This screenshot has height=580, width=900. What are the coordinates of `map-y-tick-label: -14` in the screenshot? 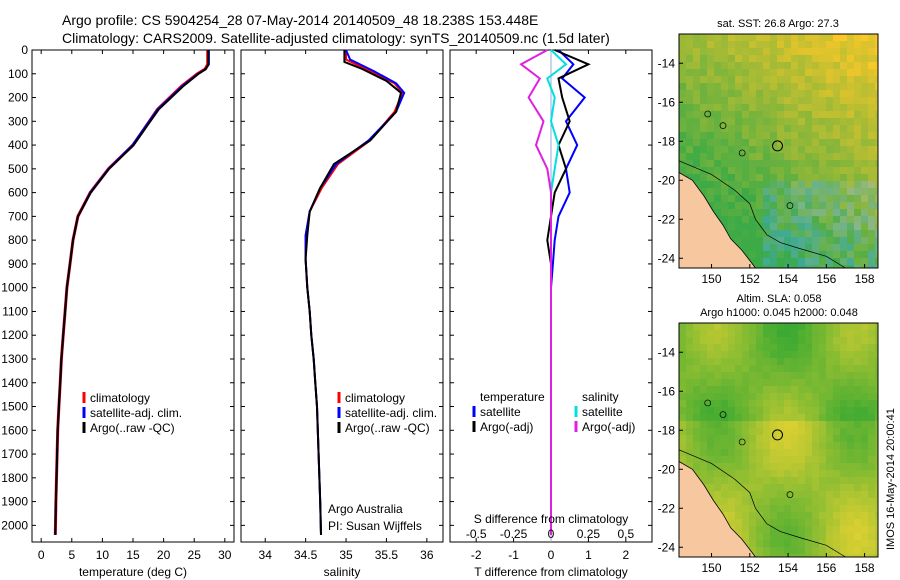 It's located at (667, 63).